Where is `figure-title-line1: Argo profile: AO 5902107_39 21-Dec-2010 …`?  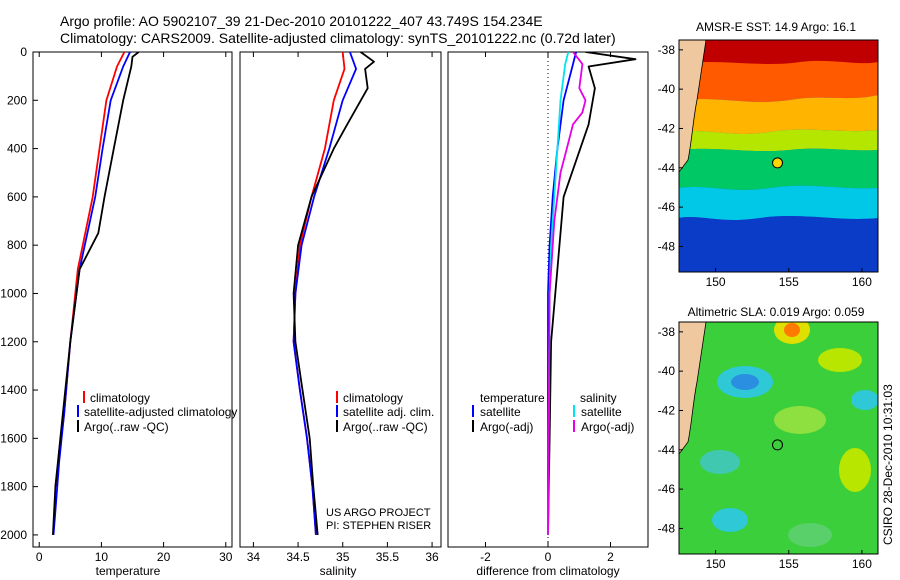 figure-title-line1: Argo profile: AO 5902107_39 21-Dec-2010 … is located at coordinates (301, 21).